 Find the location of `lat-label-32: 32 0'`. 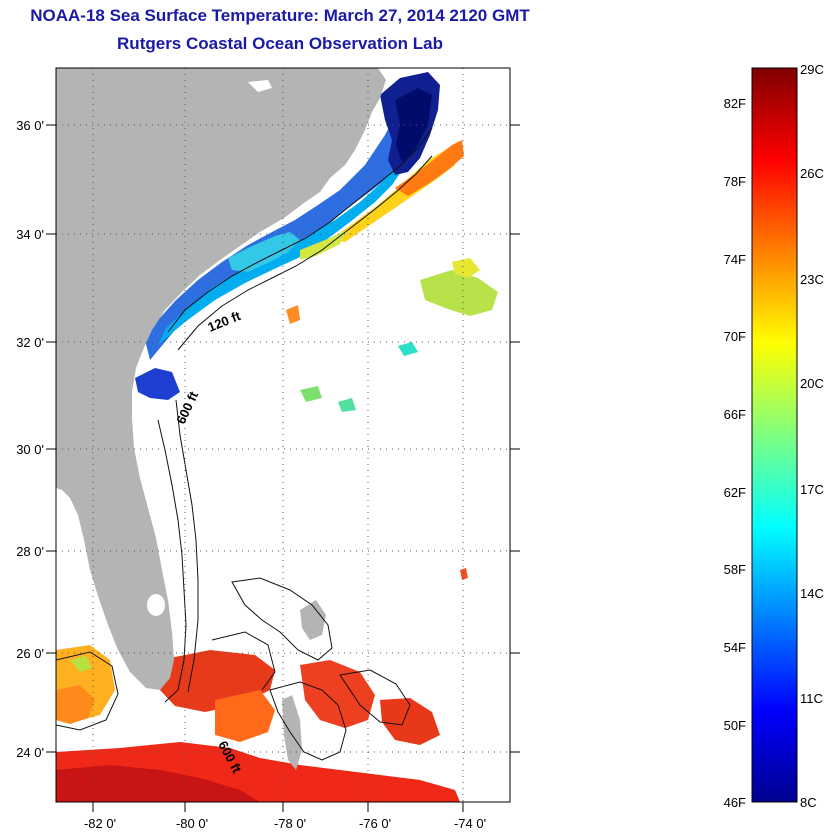

lat-label-32: 32 0' is located at coordinates (30, 342).